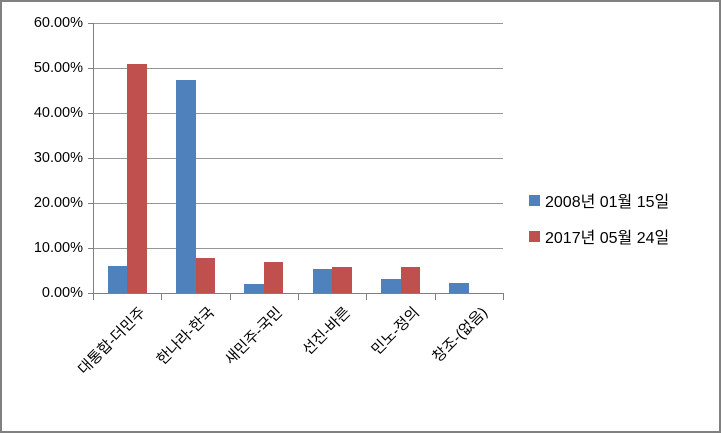  I want to click on bar-series0-cat0, so click(117, 279).